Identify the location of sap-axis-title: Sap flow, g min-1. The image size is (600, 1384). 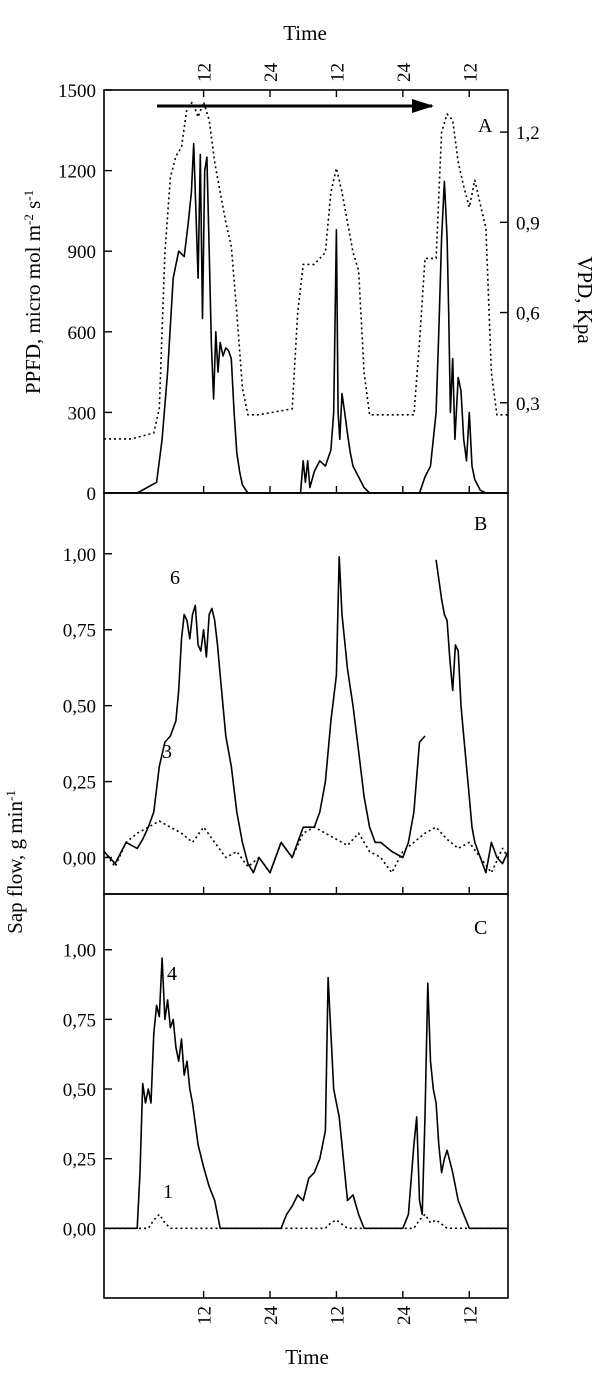
(15, 862).